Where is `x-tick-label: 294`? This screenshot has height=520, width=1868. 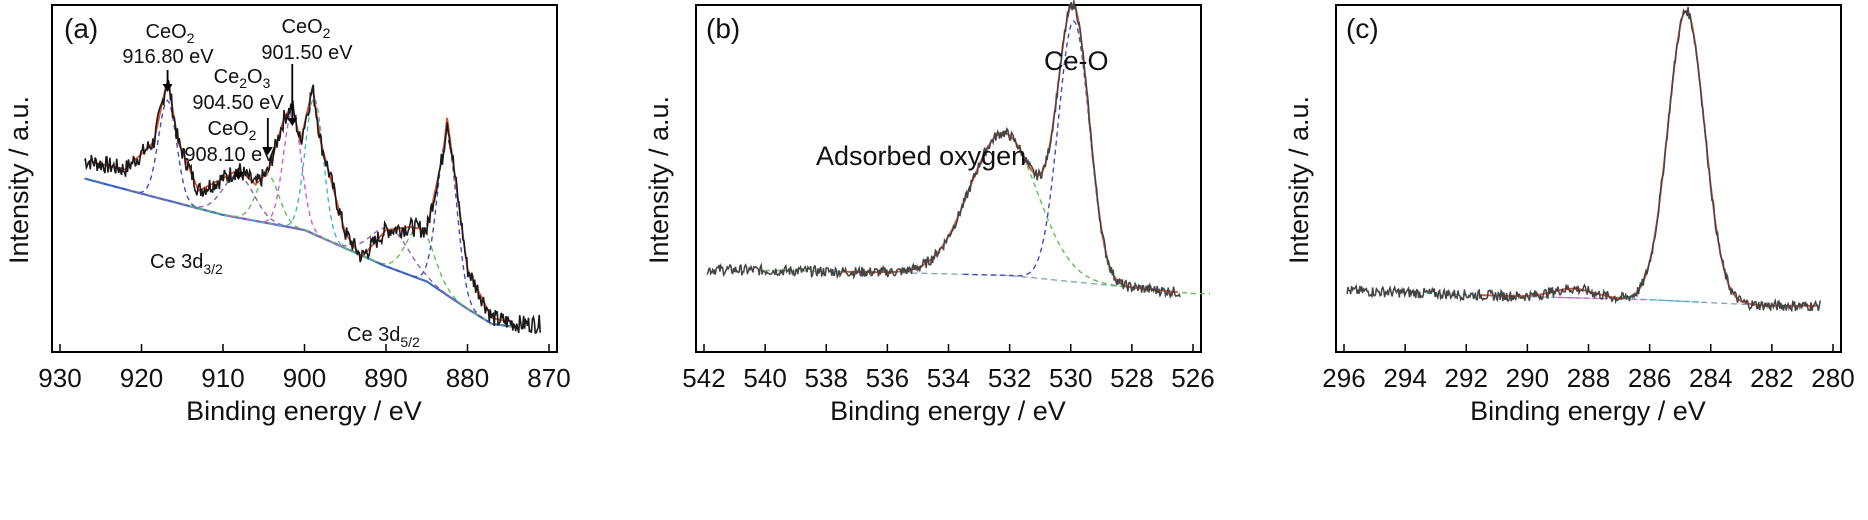
x-tick-label: 294 is located at coordinates (1404, 378).